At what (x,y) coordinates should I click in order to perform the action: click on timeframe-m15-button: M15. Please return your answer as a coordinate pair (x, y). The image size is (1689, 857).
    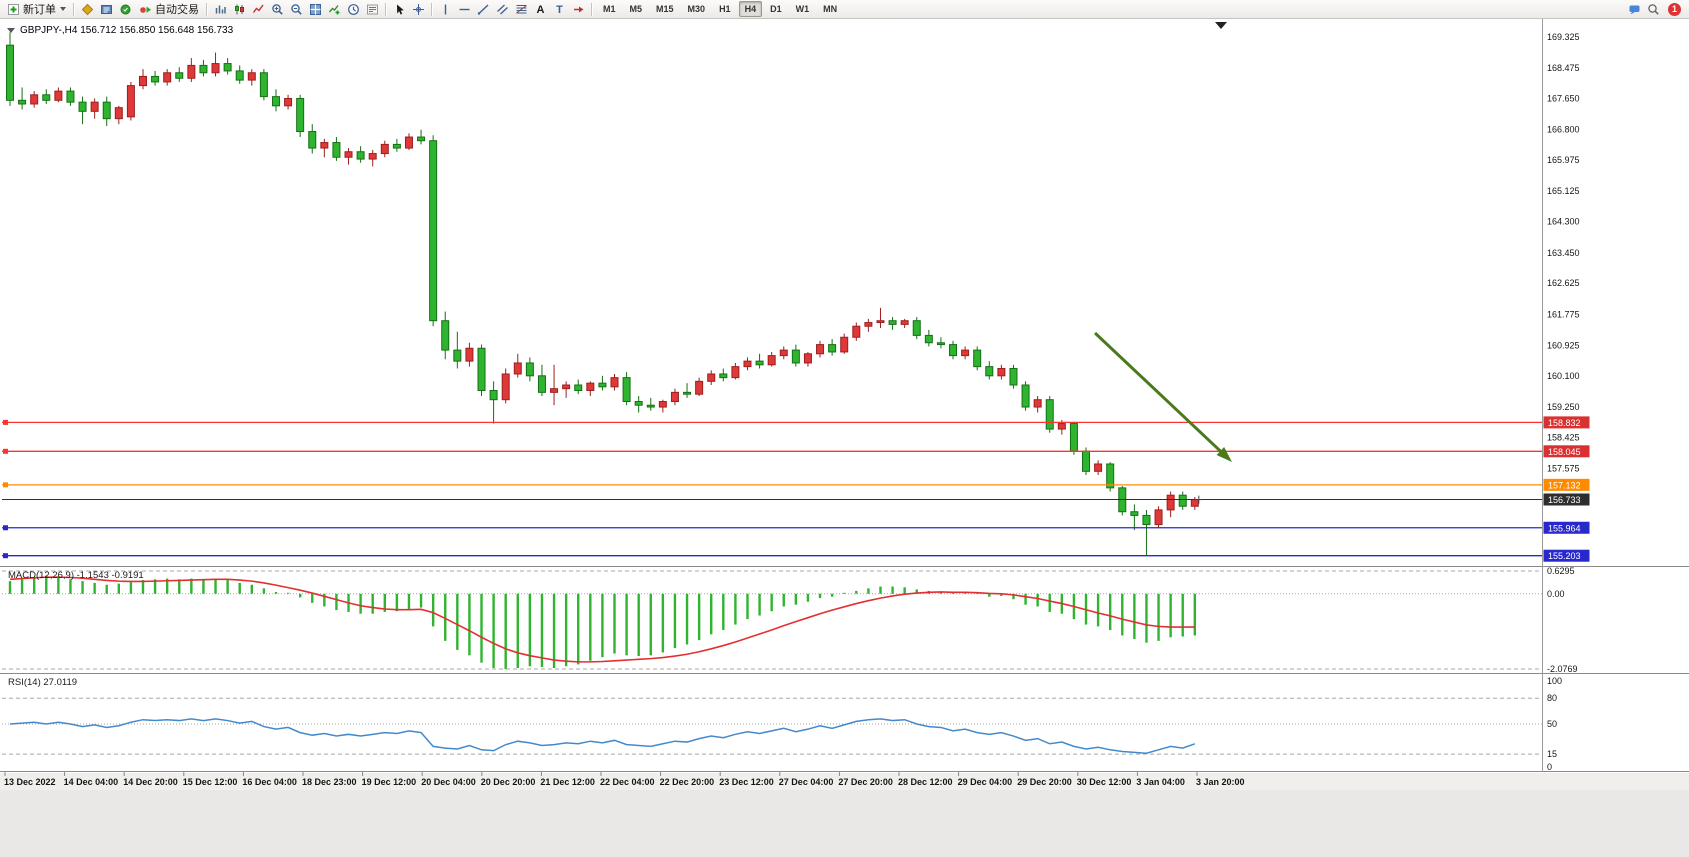
    Looking at the image, I should click on (665, 9).